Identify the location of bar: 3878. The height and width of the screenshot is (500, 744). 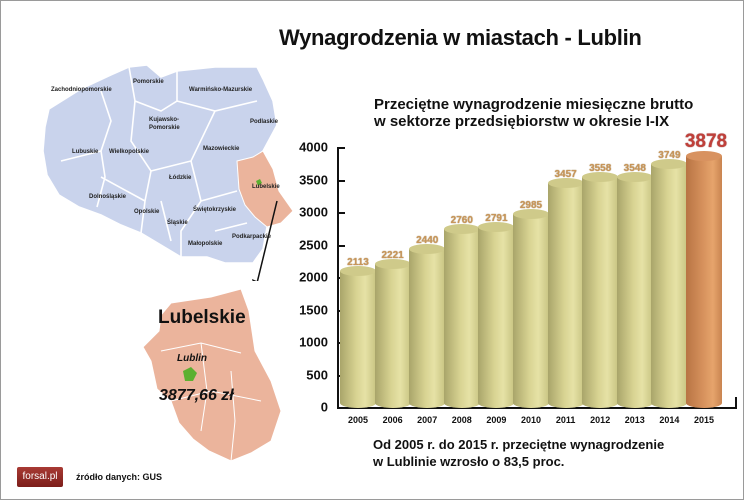
(706, 269).